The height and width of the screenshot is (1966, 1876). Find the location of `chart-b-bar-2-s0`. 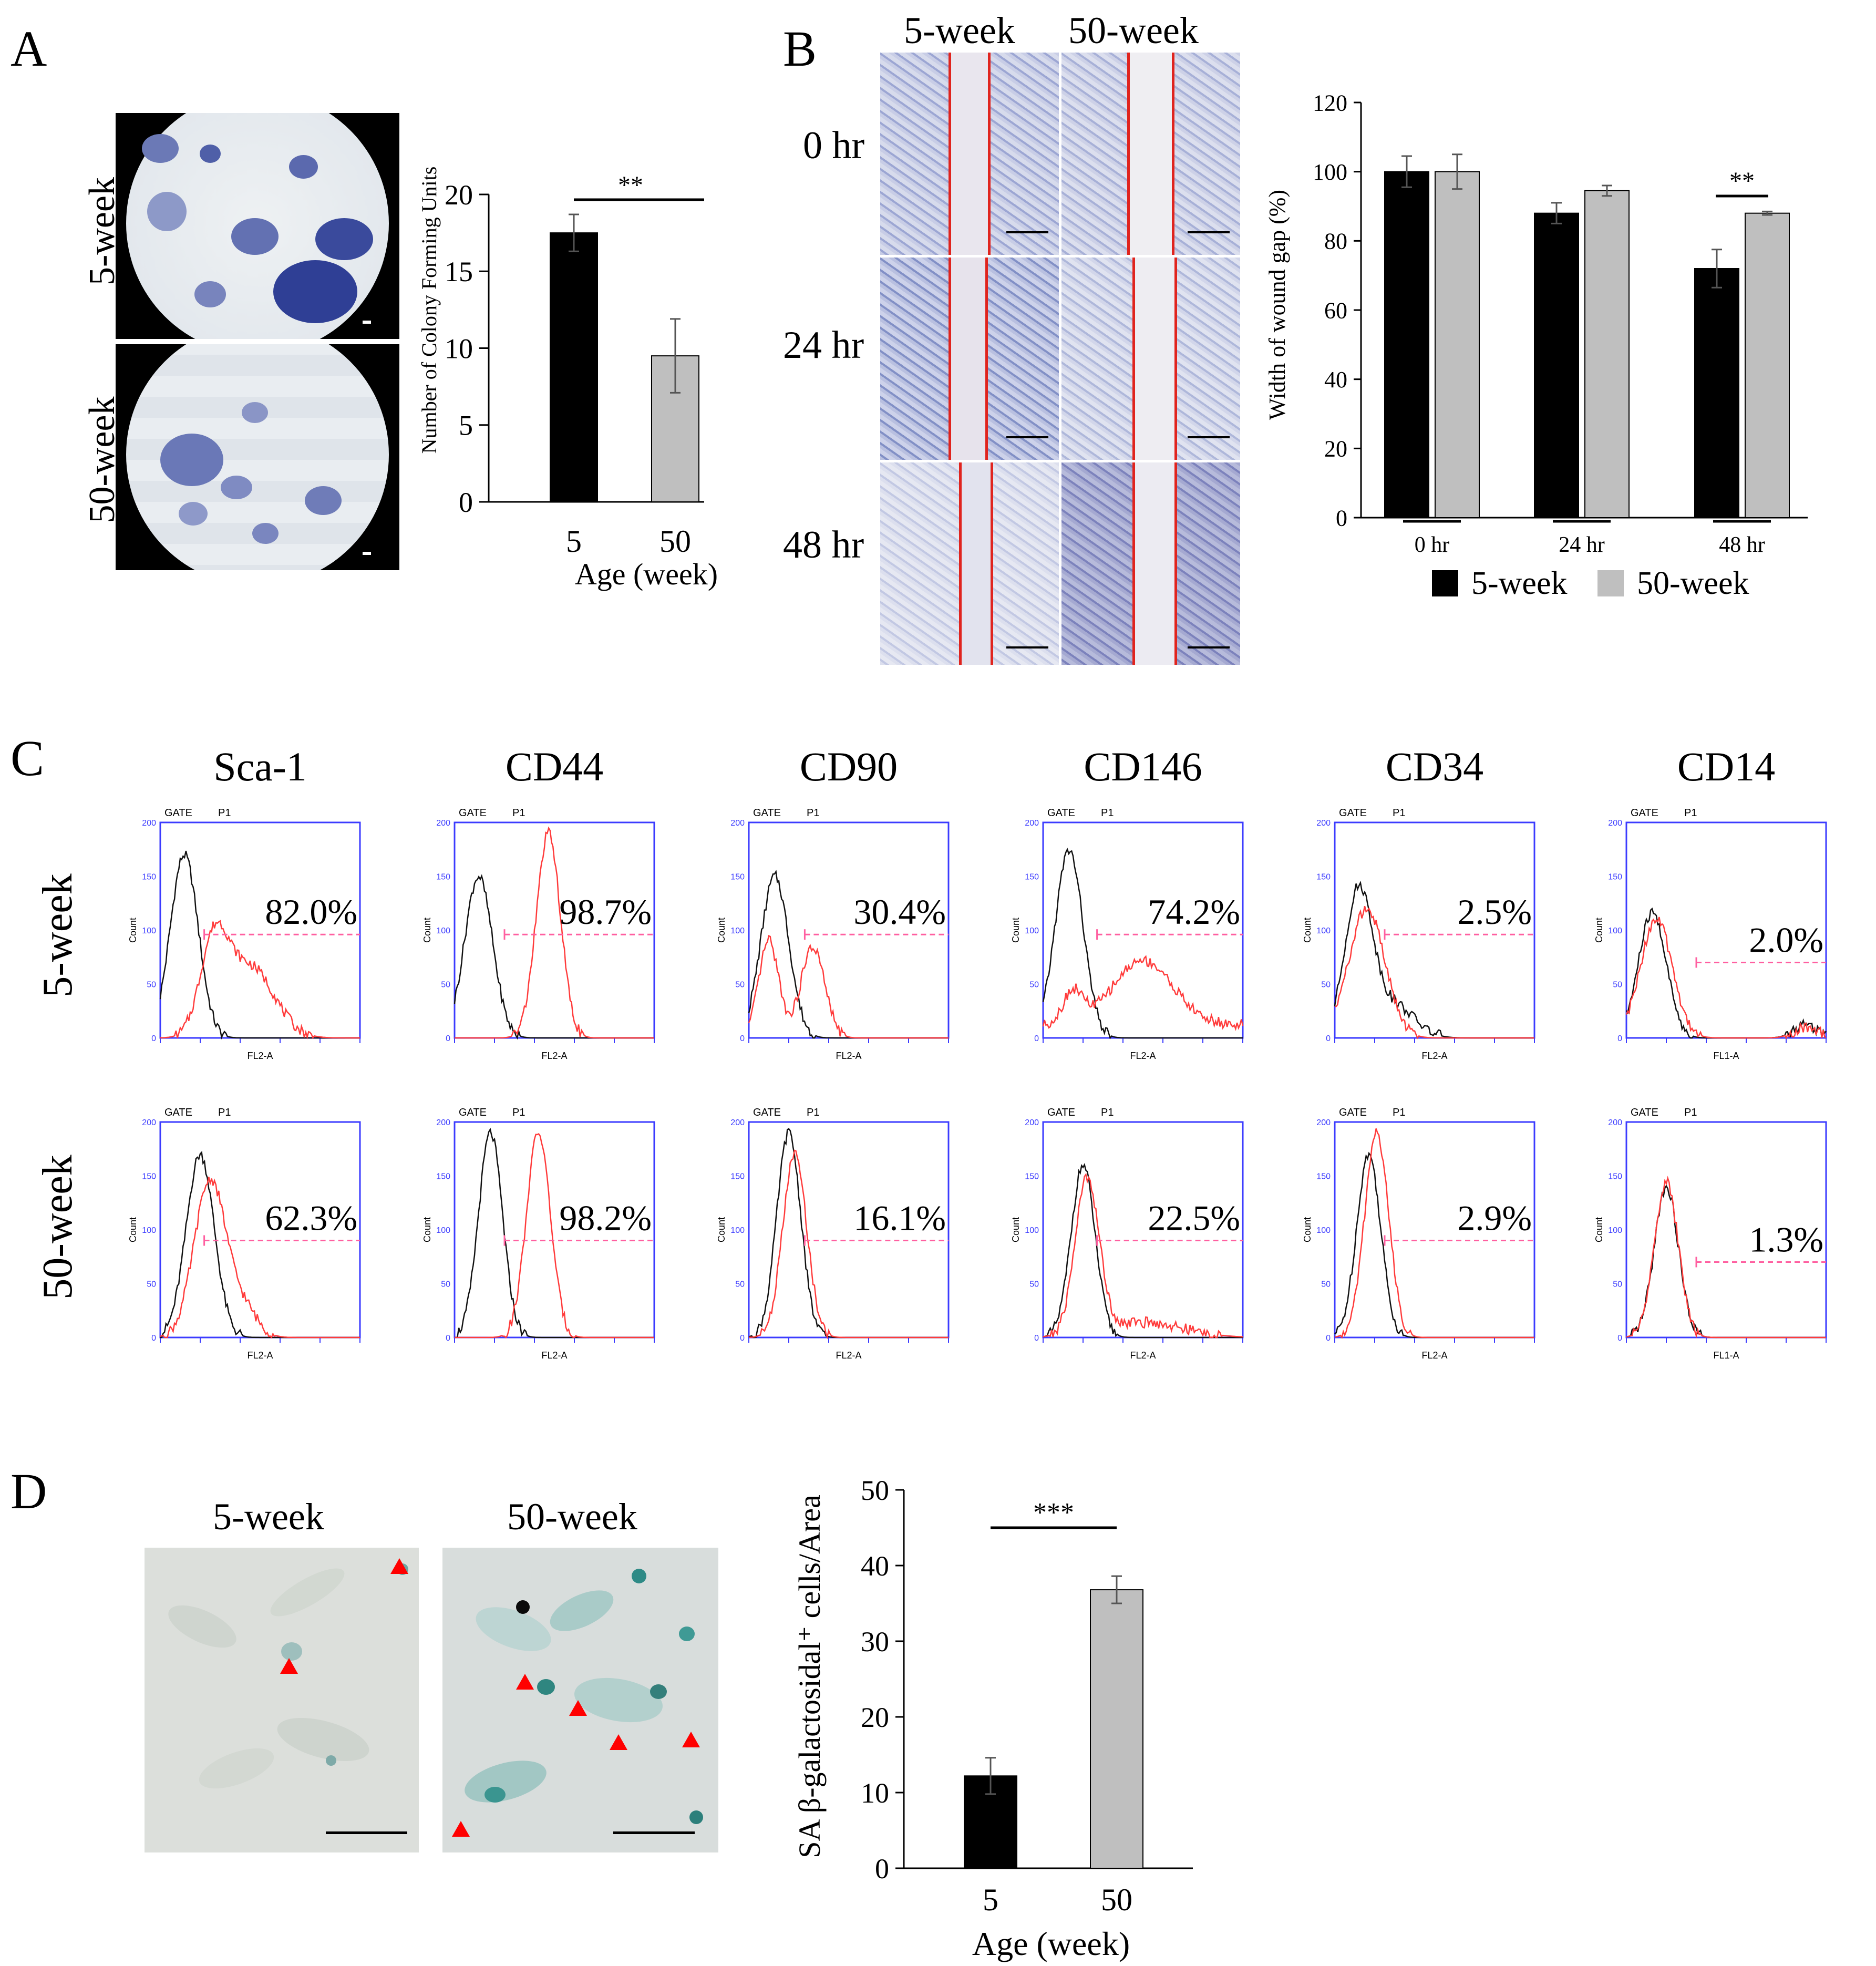

chart-b-bar-2-s0 is located at coordinates (1717, 393).